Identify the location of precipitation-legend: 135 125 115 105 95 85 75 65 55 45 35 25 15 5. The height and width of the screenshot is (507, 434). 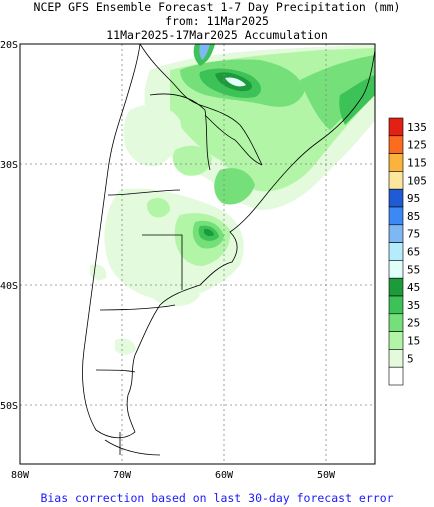
(407, 251).